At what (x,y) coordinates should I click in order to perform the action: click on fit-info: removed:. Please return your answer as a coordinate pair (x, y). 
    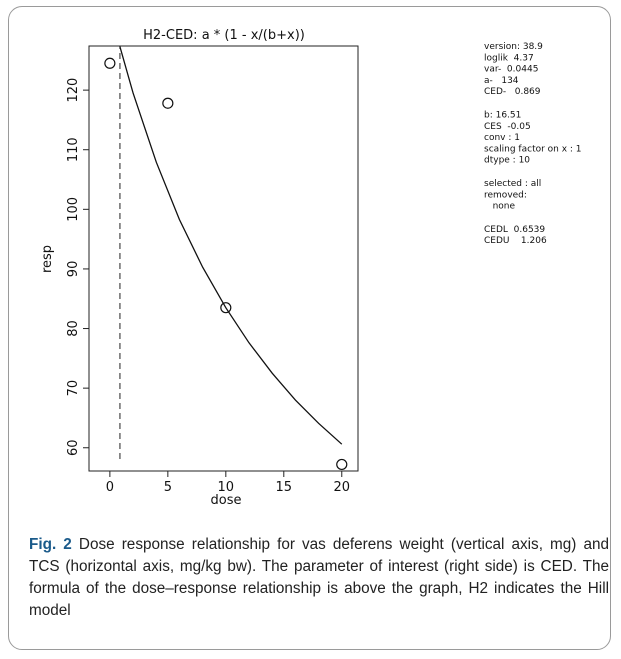
    Looking at the image, I should click on (505, 195).